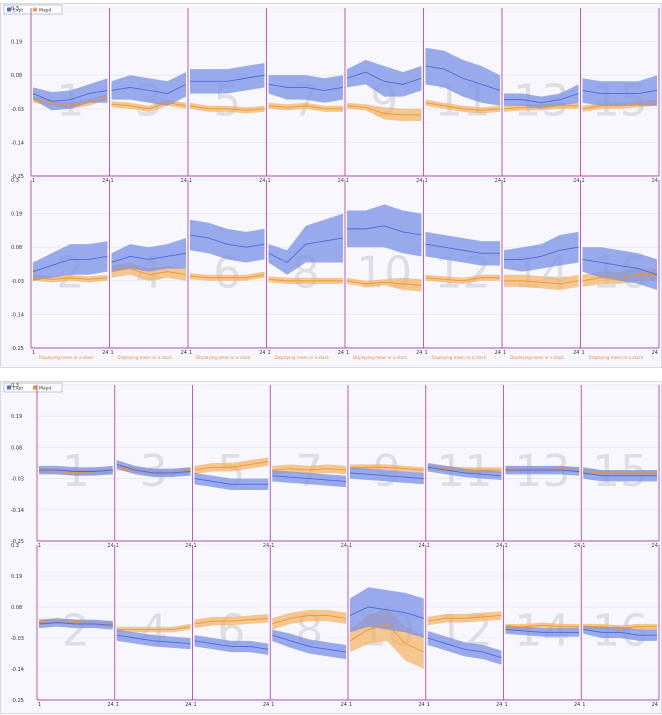 The width and height of the screenshot is (662, 715). Describe the element at coordinates (15, 386) in the screenshot. I see `y-tick-label: 0.3` at that location.